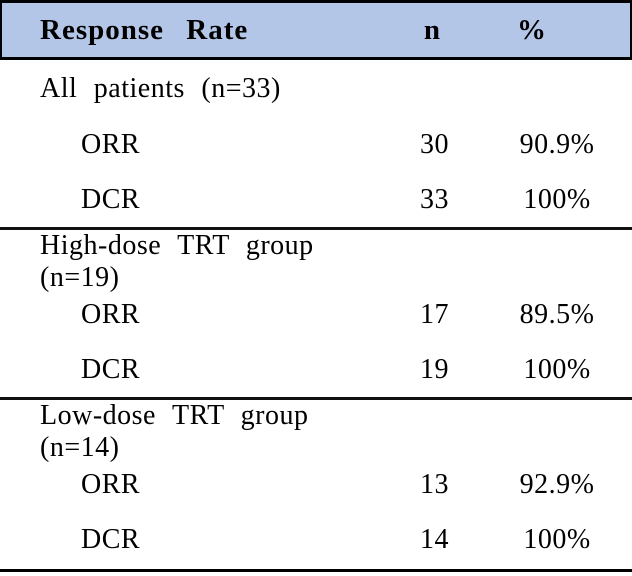  Describe the element at coordinates (144, 29) in the screenshot. I see `header-response-rate: Response Rate` at that location.